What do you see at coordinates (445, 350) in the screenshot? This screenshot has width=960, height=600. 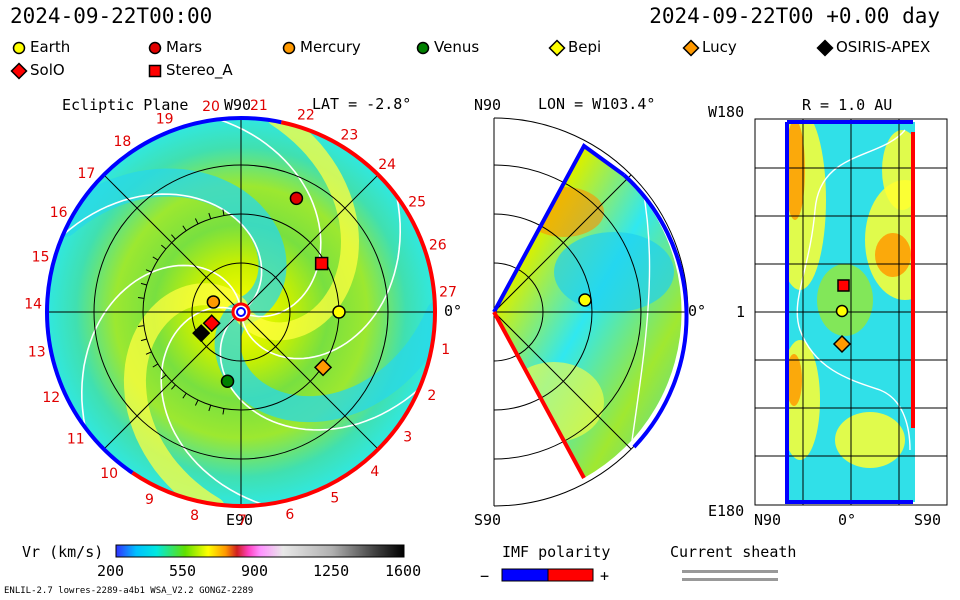 I see `carrington-tick-label: 1` at bounding box center [445, 350].